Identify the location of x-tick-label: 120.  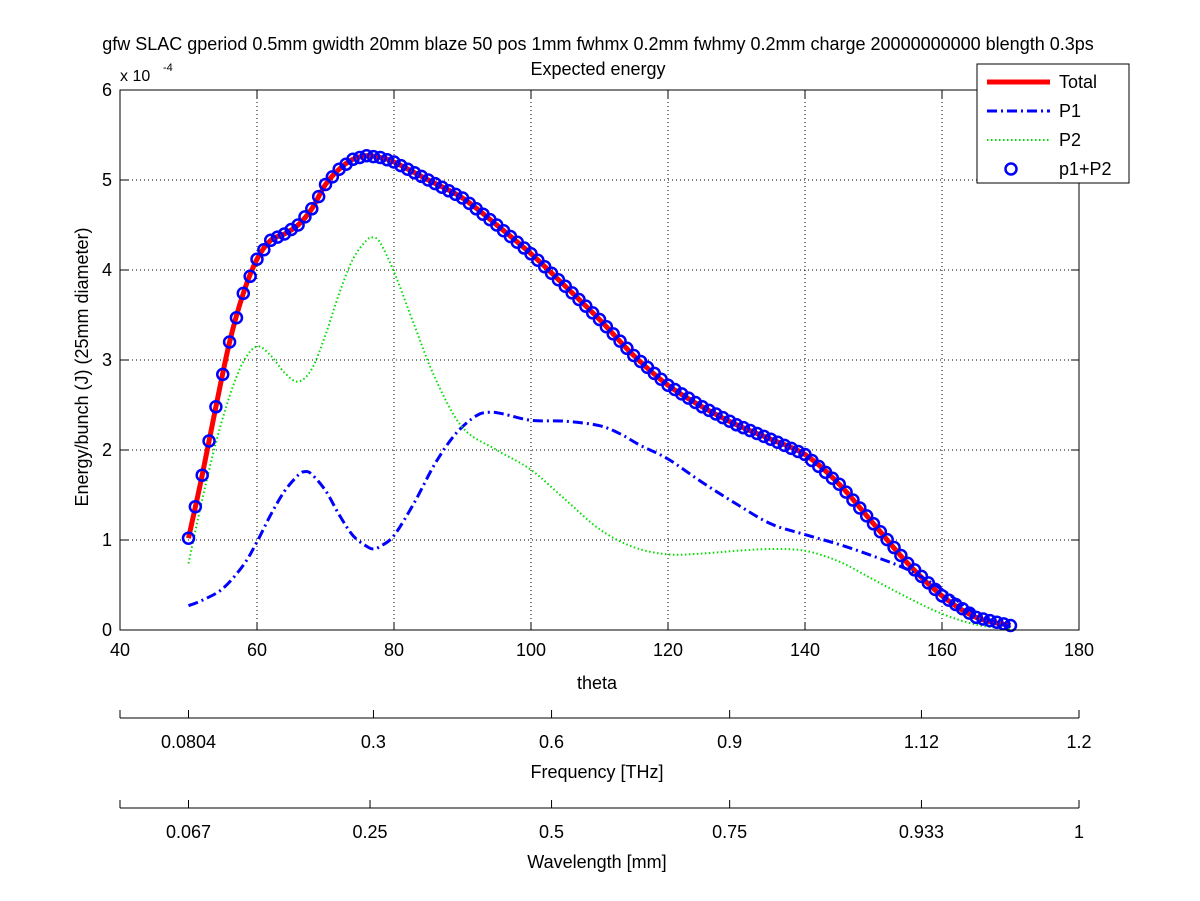
(668, 650).